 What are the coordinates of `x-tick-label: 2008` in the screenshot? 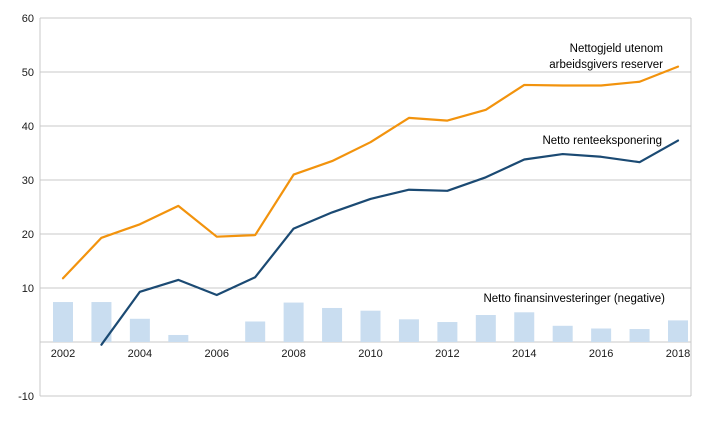 It's located at (293, 354).